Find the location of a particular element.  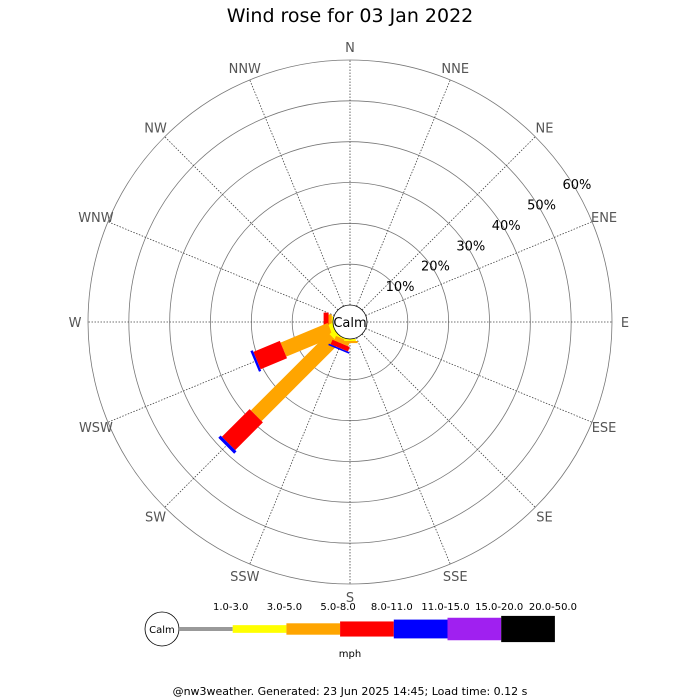

petal-sw-8.0-11.0 is located at coordinates (242, 430).